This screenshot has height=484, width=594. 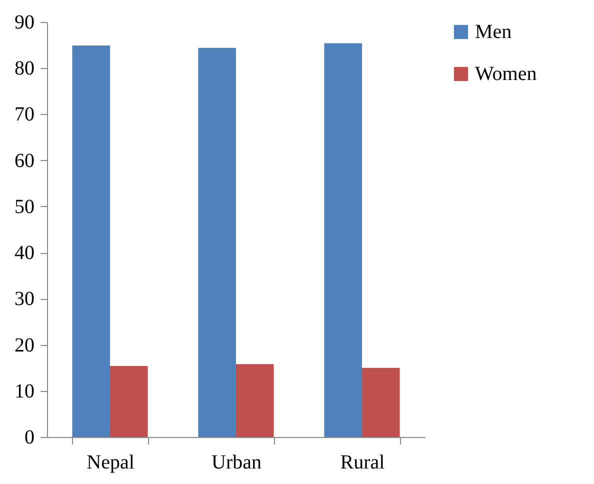 I want to click on x-tick-label: Nepal, so click(x=110, y=463).